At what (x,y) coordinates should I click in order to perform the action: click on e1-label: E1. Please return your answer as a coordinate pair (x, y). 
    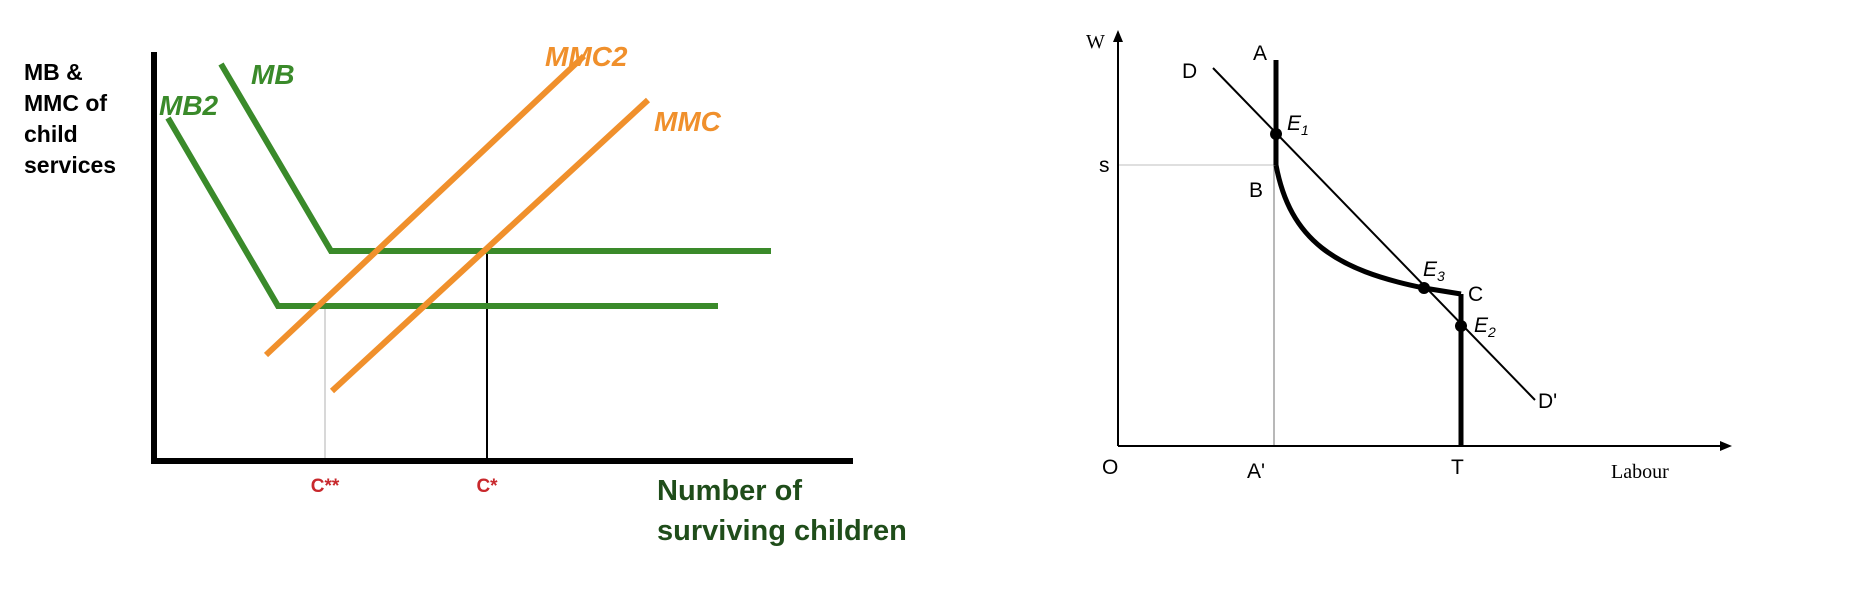
    Looking at the image, I should click on (1298, 125).